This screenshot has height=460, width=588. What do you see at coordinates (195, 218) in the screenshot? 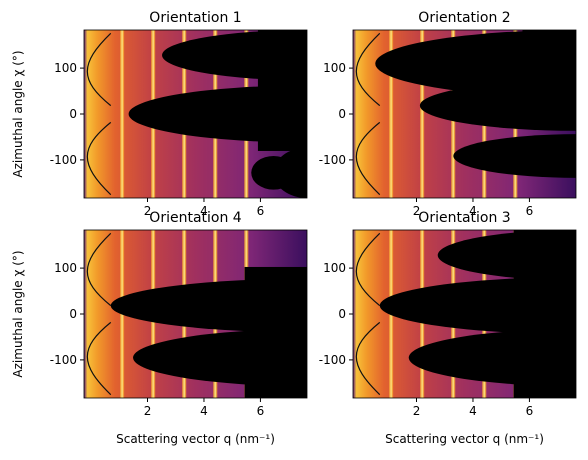
I see `panel-title: Orientation 4` at bounding box center [195, 218].